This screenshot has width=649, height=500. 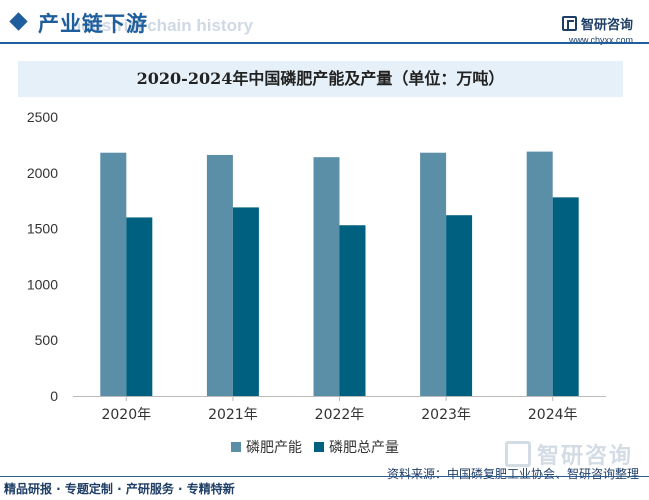 What do you see at coordinates (606, 25) in the screenshot?
I see `brand-name: 智研咨询` at bounding box center [606, 25].